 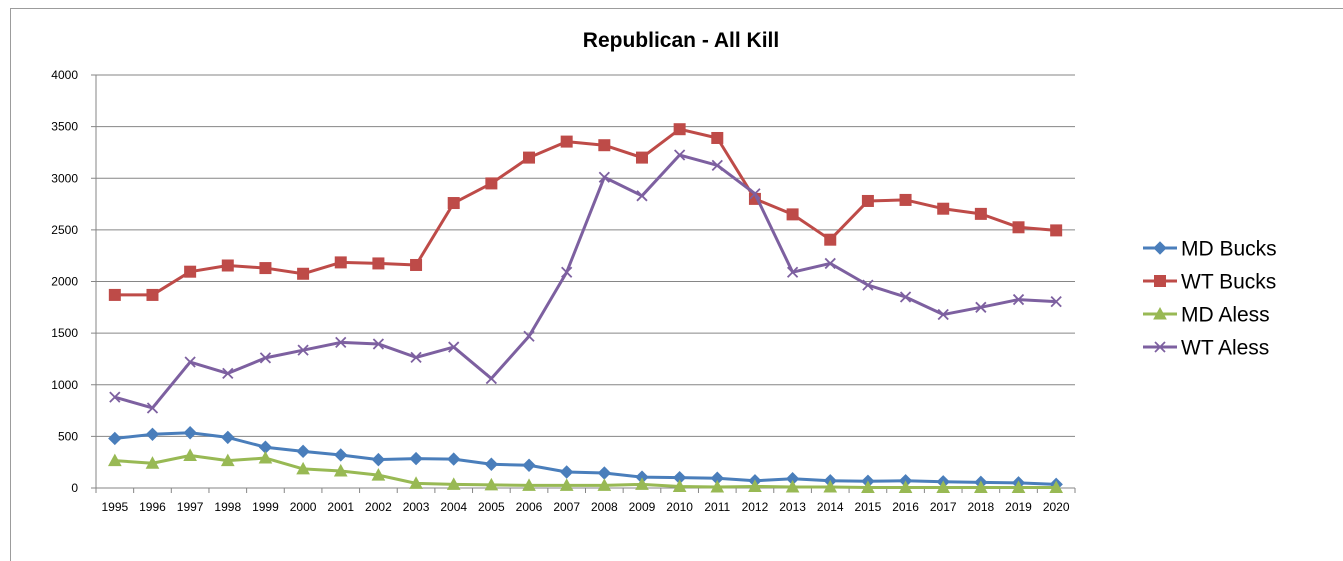 What do you see at coordinates (64, 333) in the screenshot?
I see `y-tick-label: 1500` at bounding box center [64, 333].